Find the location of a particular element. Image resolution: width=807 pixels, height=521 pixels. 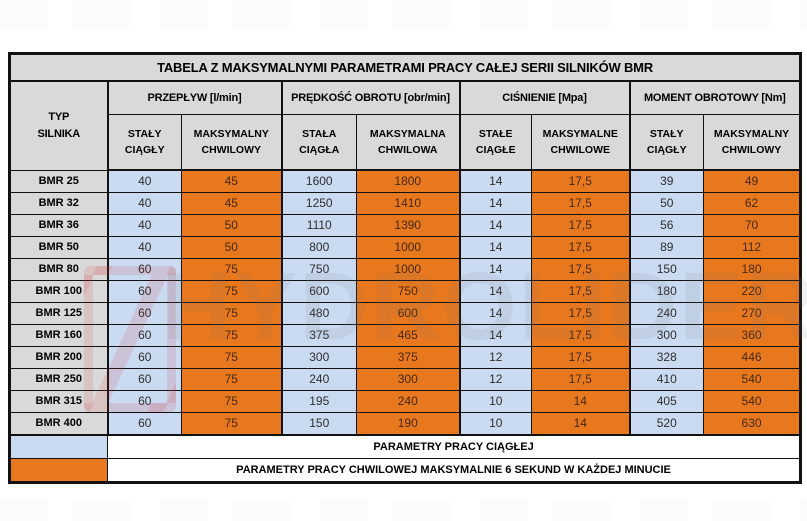

value-cell-momentary: 375 is located at coordinates (408, 357).